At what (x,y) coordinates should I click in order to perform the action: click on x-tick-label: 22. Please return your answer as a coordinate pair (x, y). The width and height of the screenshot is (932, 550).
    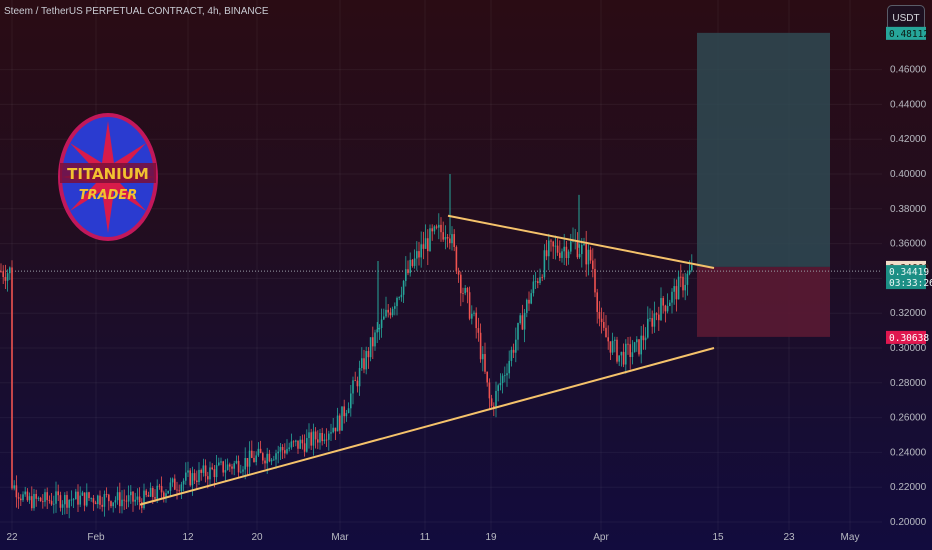
    Looking at the image, I should click on (12, 537).